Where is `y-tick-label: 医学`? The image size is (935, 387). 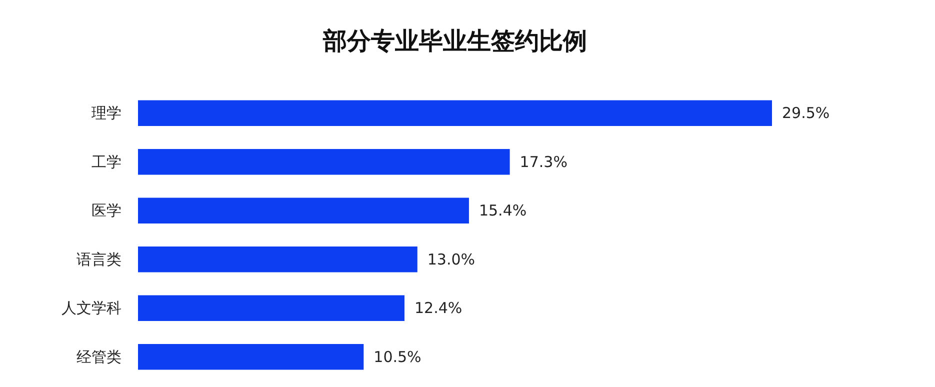 y-tick-label: 医学 is located at coordinates (107, 211).